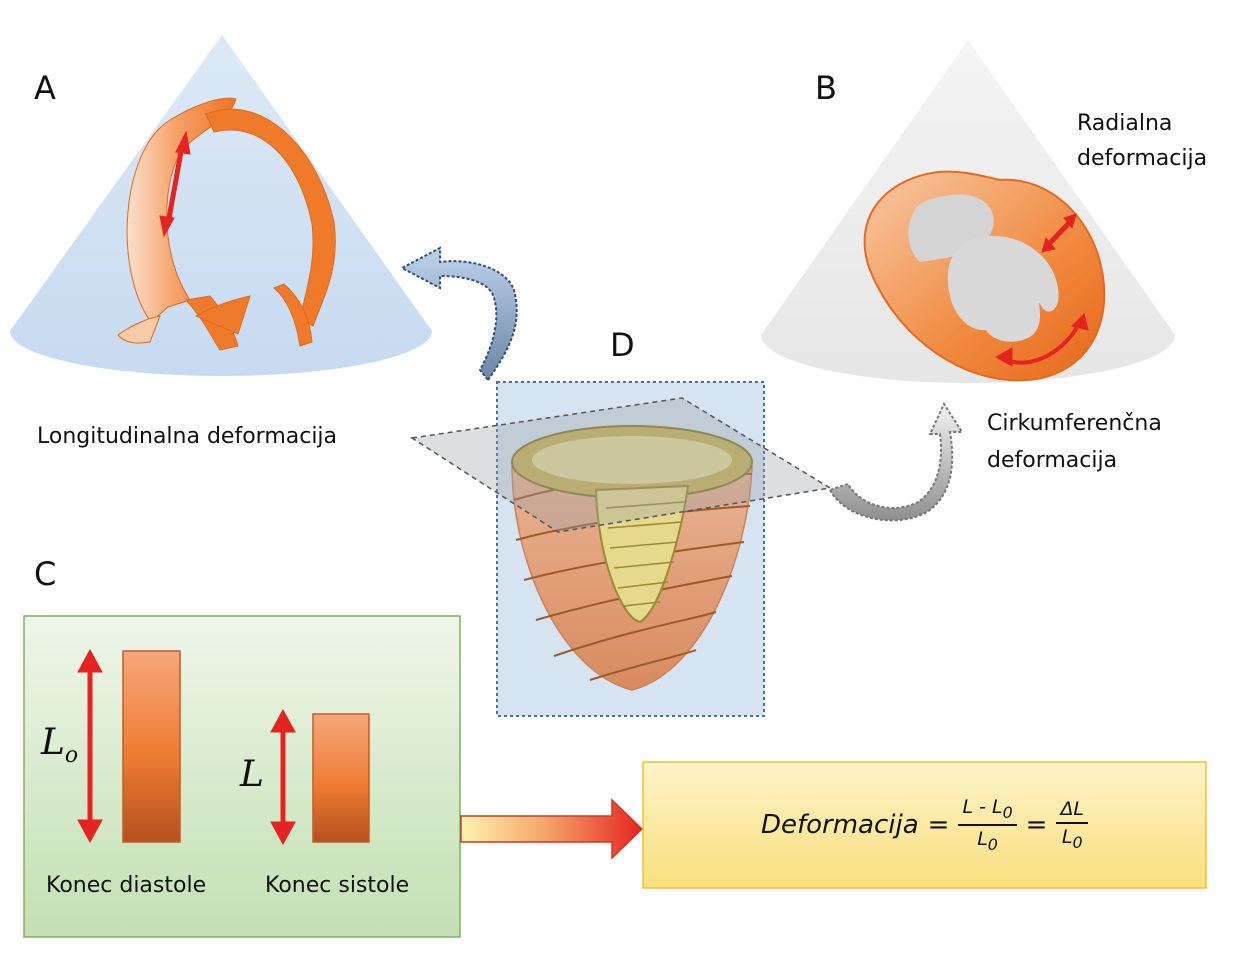 The image size is (1246, 960). Describe the element at coordinates (45, 88) in the screenshot. I see `panel-a-letter: A` at that location.